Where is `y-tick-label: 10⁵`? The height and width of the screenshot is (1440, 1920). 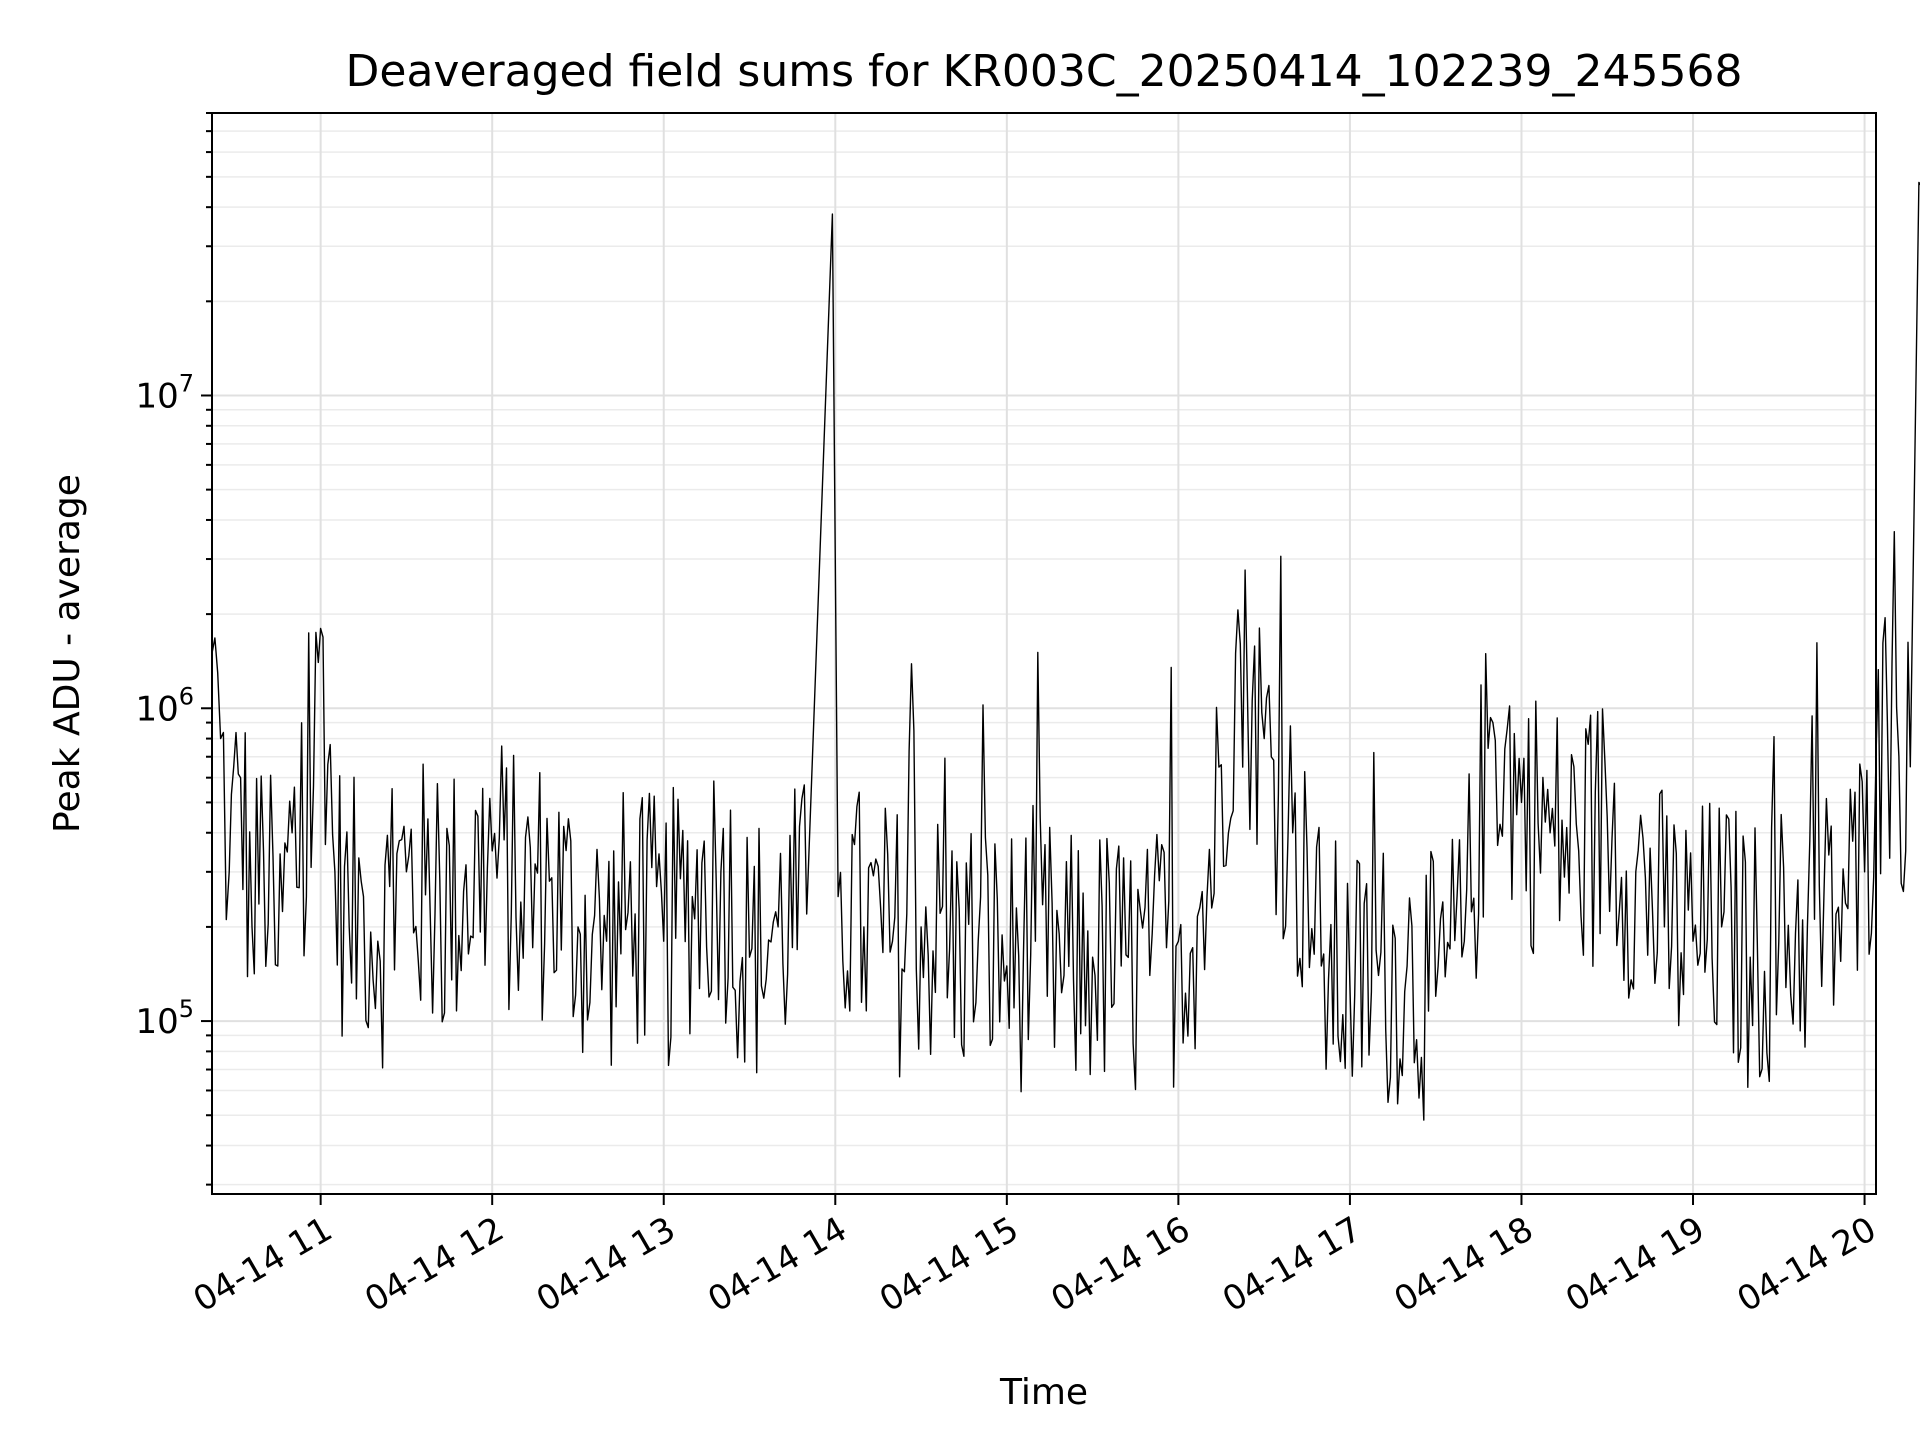
y-tick-label: 10⁵ is located at coordinates (164, 1018).